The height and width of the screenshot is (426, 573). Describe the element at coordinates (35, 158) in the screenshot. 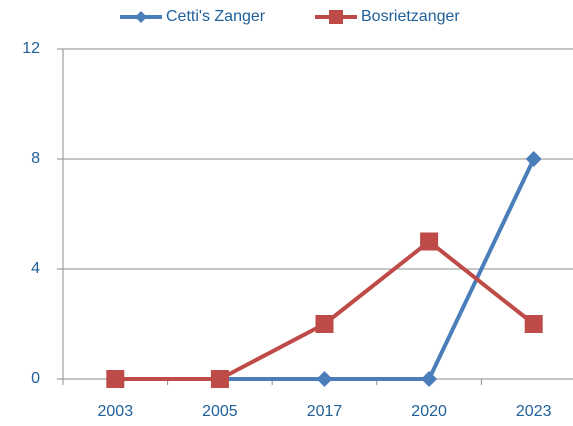

I see `y-tick-label: 8` at that location.